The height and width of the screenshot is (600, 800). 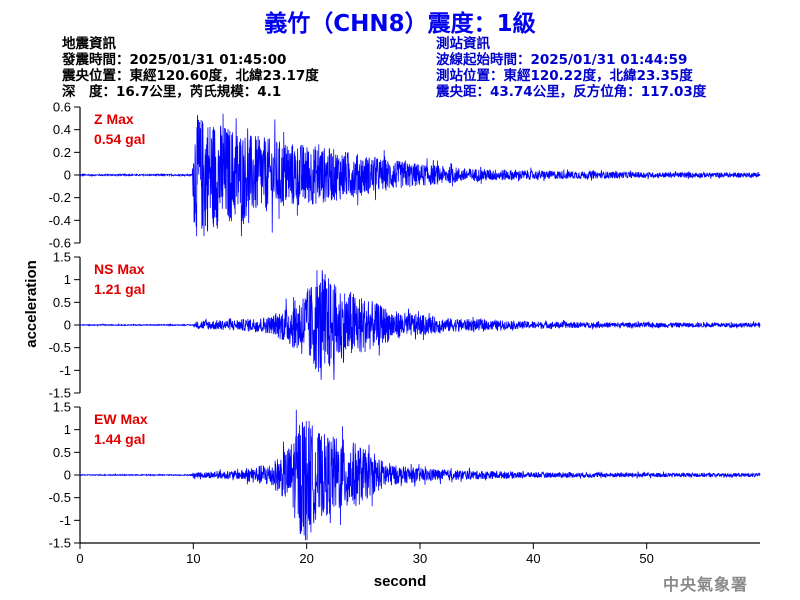 What do you see at coordinates (119, 289) in the screenshot?
I see `peak-value-ns: 1.21 gal` at bounding box center [119, 289].